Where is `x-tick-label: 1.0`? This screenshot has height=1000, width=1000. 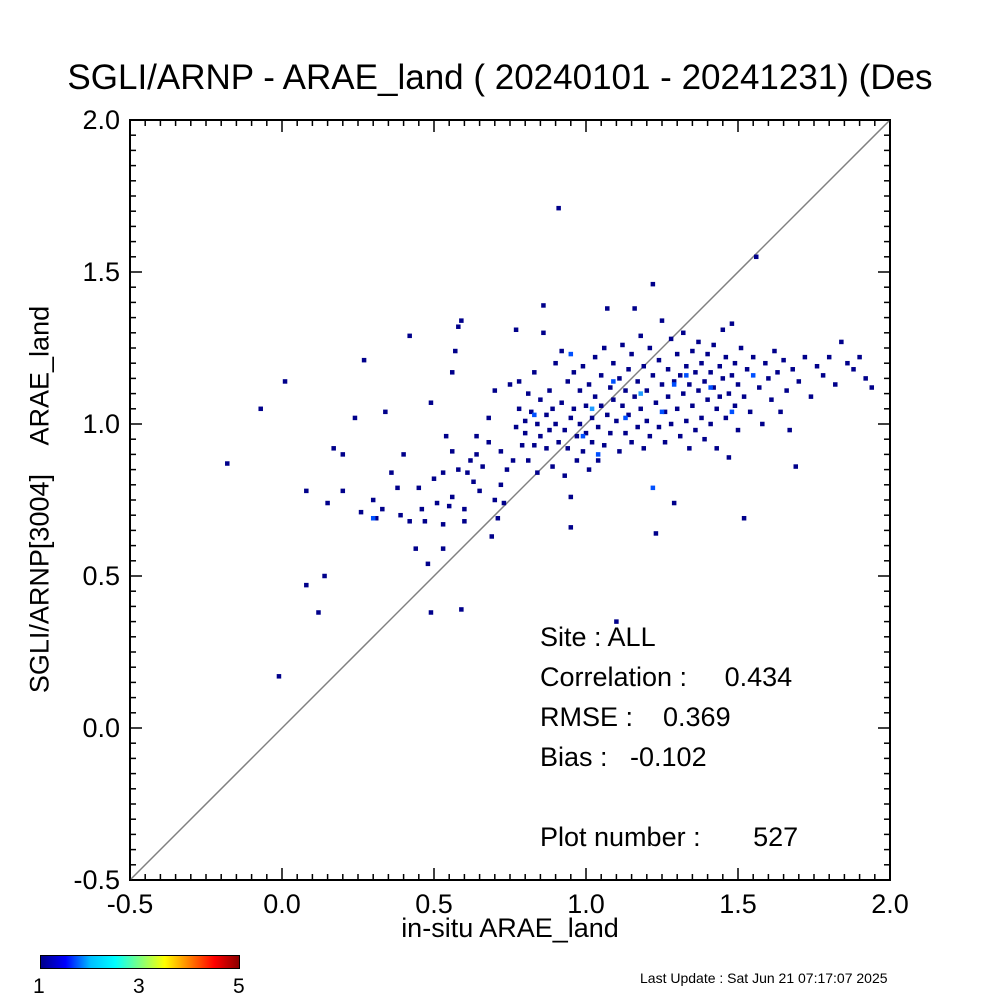 x-tick-label: 1.0 is located at coordinates (586, 904).